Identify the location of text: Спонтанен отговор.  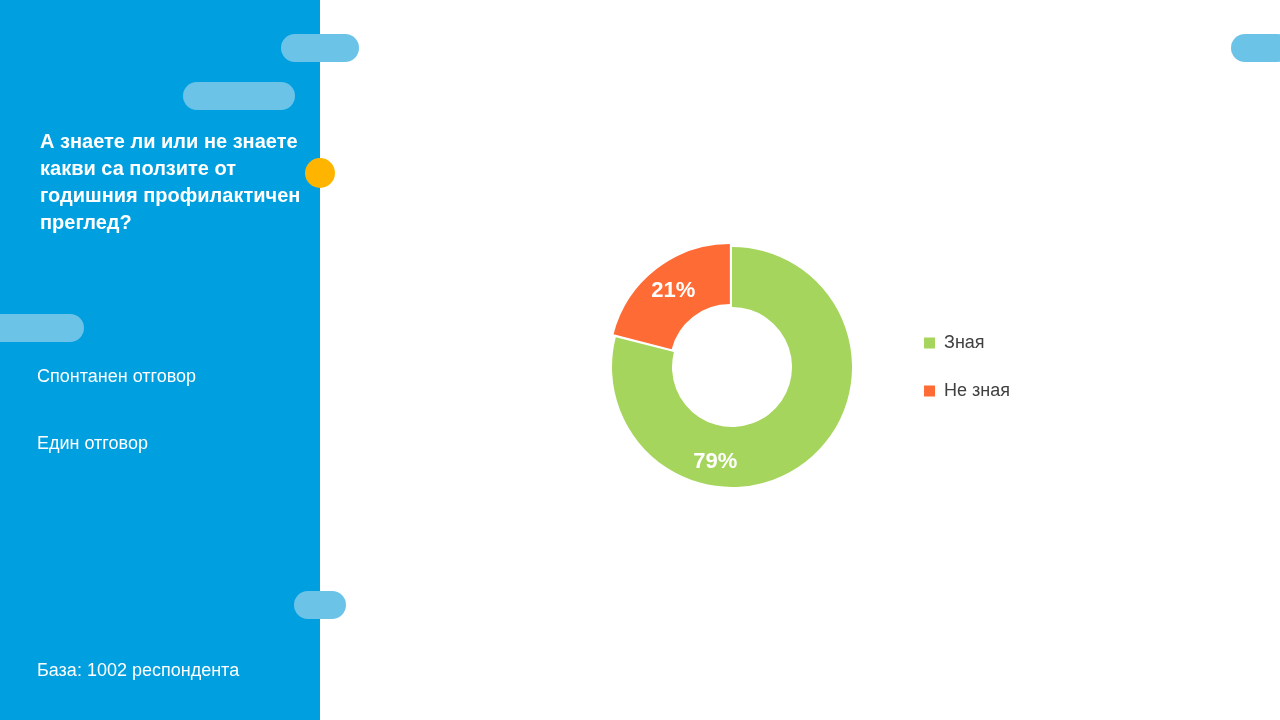
(117, 376).